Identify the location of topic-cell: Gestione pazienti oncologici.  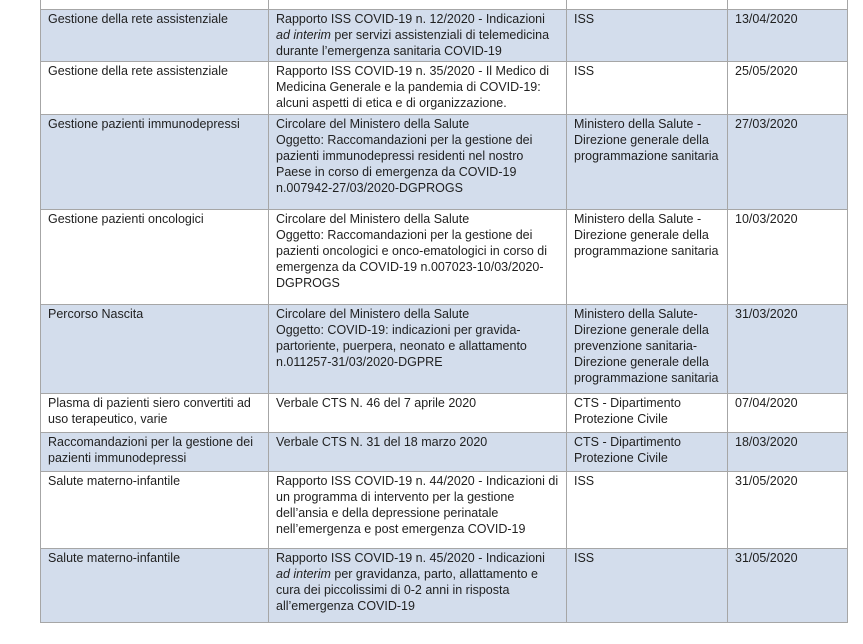
(154, 257).